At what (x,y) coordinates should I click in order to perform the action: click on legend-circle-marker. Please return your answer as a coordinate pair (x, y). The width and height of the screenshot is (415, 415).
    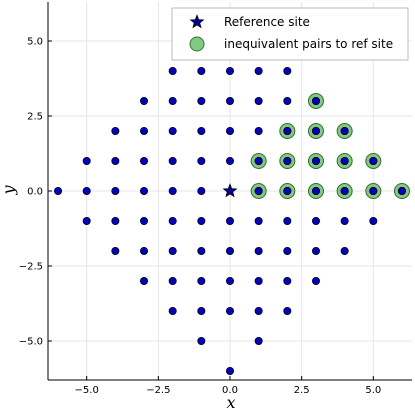
    Looking at the image, I should click on (197, 44).